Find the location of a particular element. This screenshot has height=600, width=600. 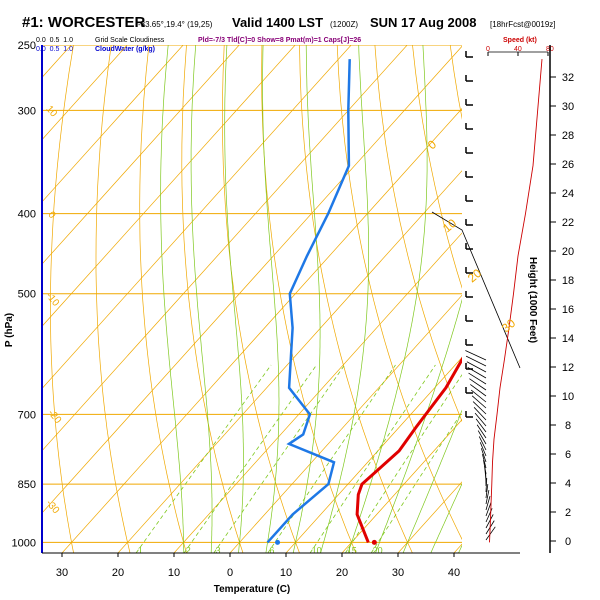

wind-speed-panel is located at coordinates (518, 297).